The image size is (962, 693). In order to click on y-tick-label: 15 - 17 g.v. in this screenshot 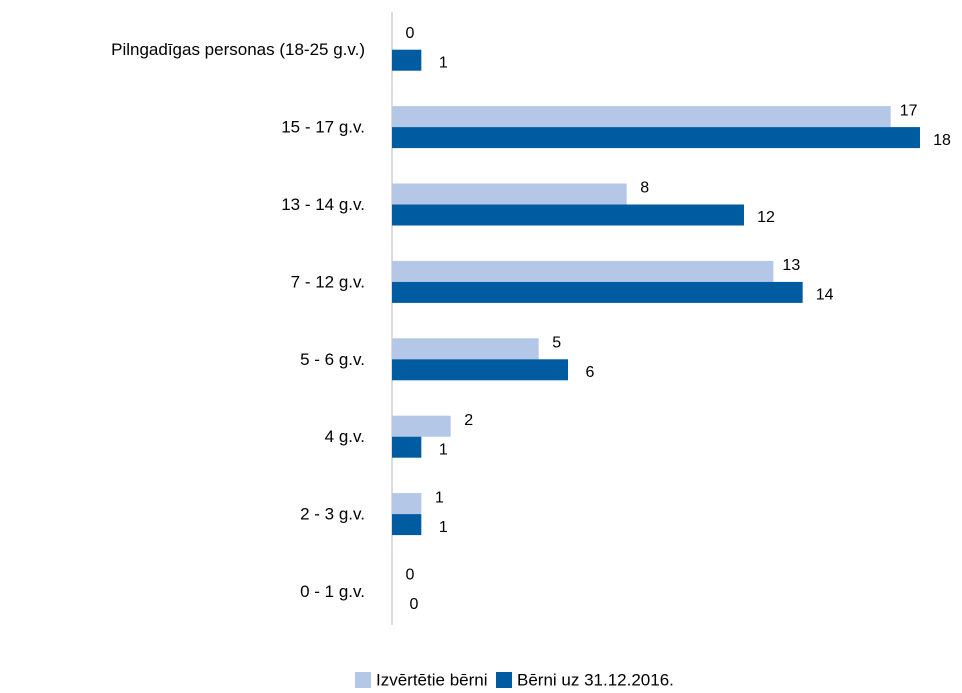, I will do `click(323, 127)`.